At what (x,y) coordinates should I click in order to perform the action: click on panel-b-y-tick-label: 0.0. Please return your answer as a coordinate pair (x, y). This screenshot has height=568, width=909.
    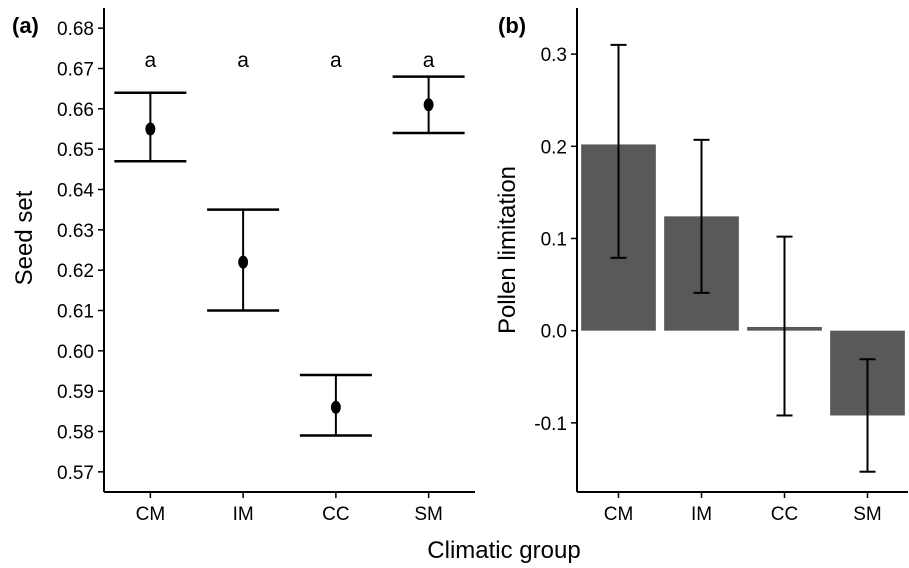
    Looking at the image, I should click on (554, 332).